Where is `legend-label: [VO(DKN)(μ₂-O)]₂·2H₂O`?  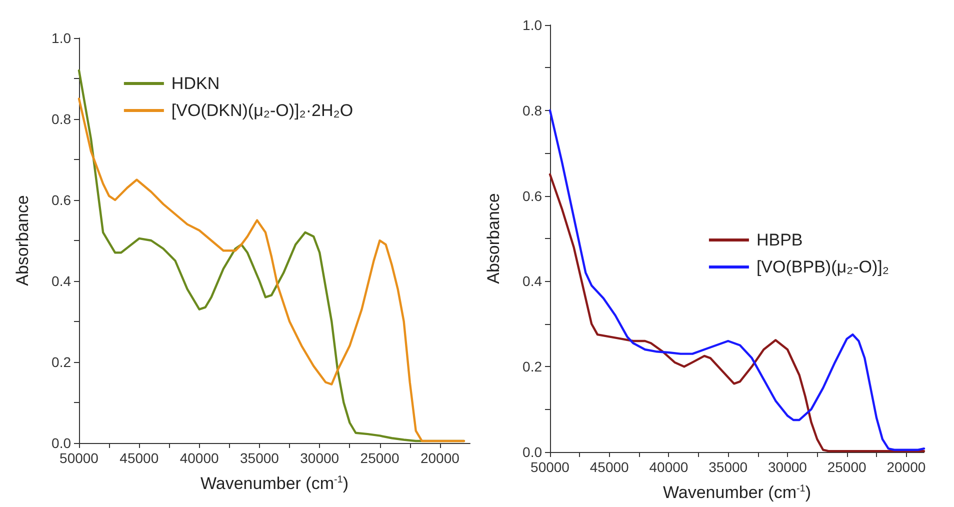 legend-label: [VO(DKN)(μ₂-O)]₂·2H₂O is located at coordinates (262, 110).